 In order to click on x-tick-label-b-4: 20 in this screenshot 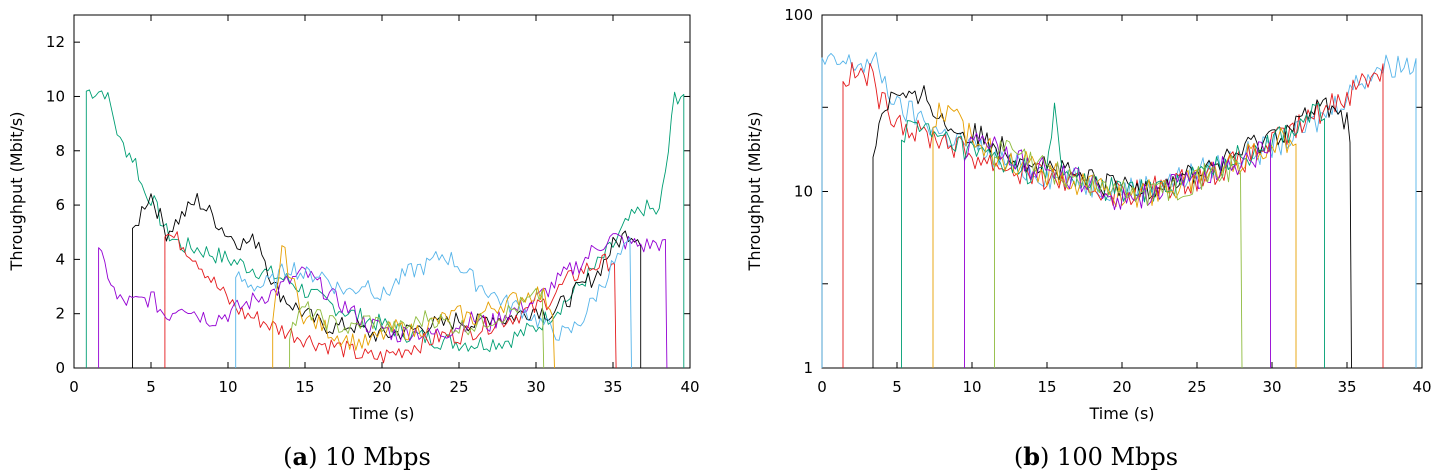, I will do `click(1121, 387)`.